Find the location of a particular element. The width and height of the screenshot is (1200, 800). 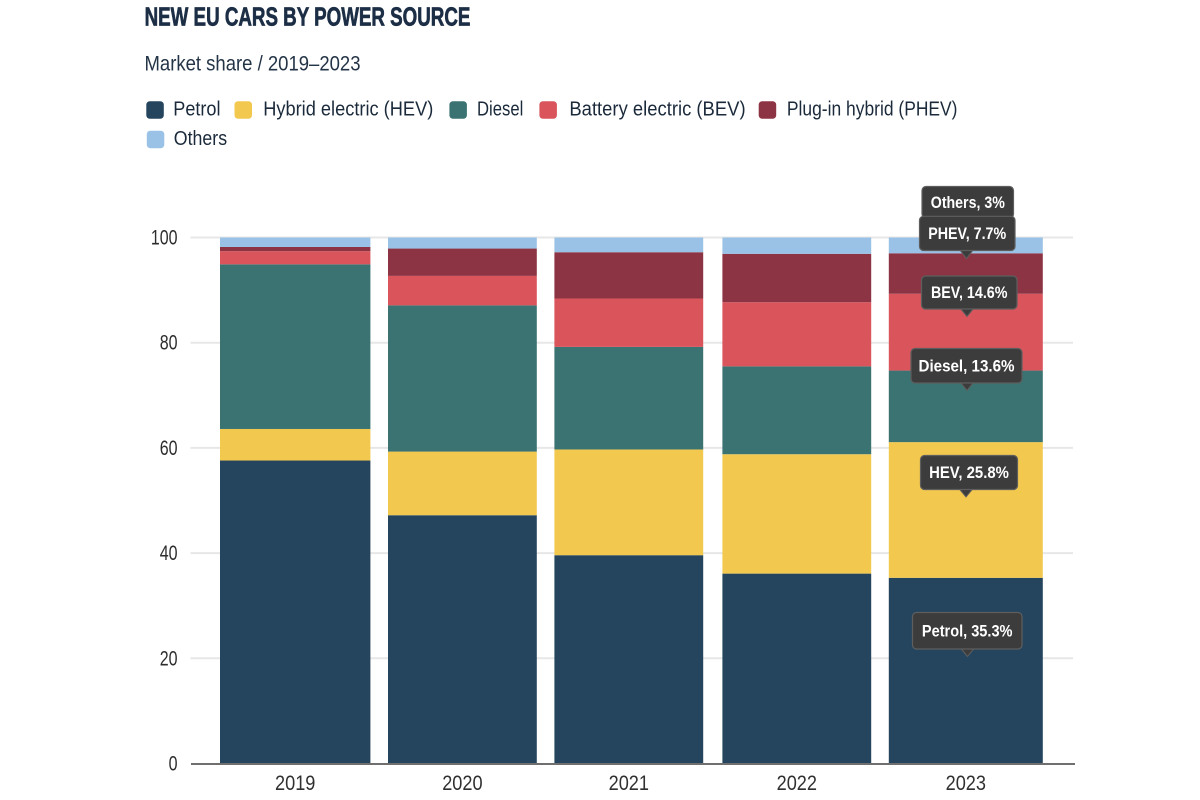

svg-text: 2021 is located at coordinates (629, 783).